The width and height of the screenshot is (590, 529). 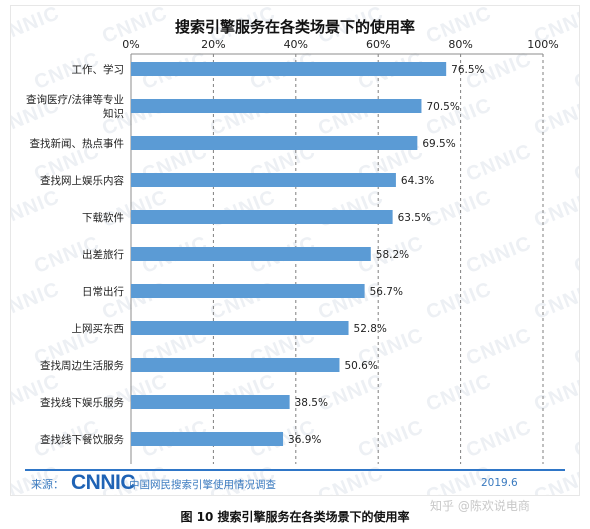 I want to click on category-label: 查找线下娱乐服务, so click(x=82, y=402).